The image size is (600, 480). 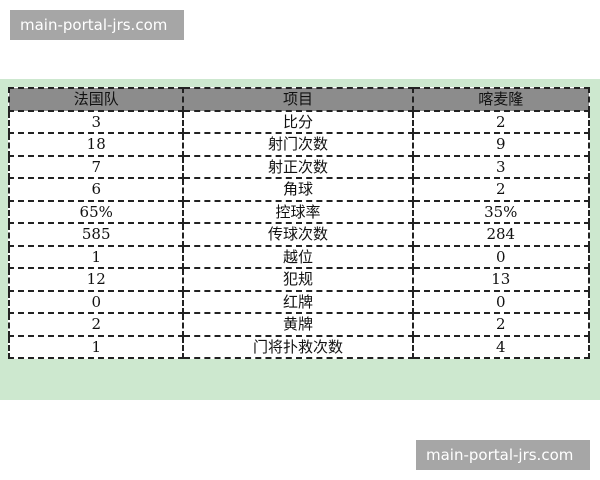 I want to click on header-item: 项目, so click(x=298, y=99).